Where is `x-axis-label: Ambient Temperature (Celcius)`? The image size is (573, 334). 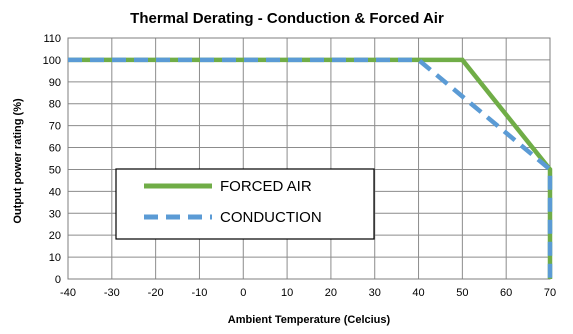 x-axis-label: Ambient Temperature (Celcius) is located at coordinates (309, 320).